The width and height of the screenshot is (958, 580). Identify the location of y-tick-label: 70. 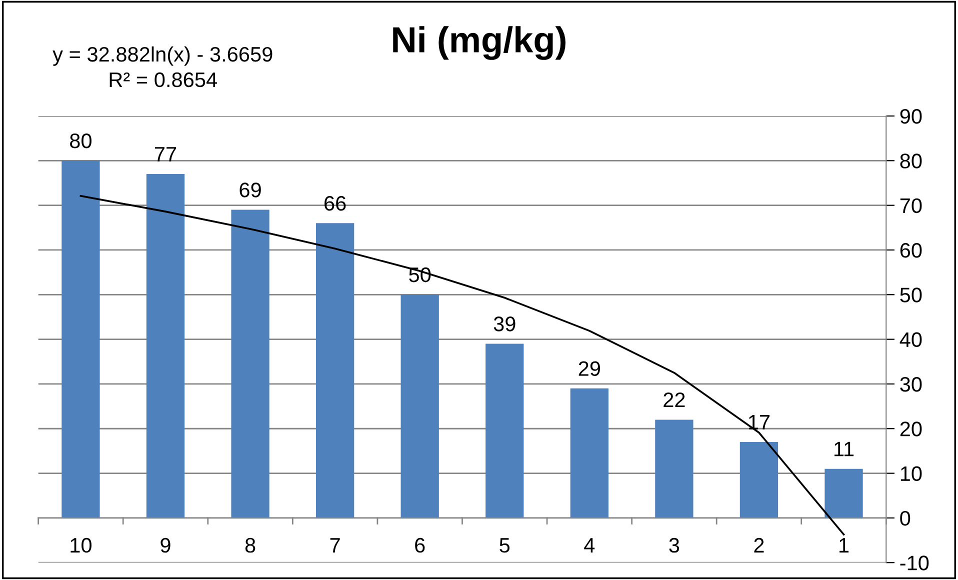
(911, 206).